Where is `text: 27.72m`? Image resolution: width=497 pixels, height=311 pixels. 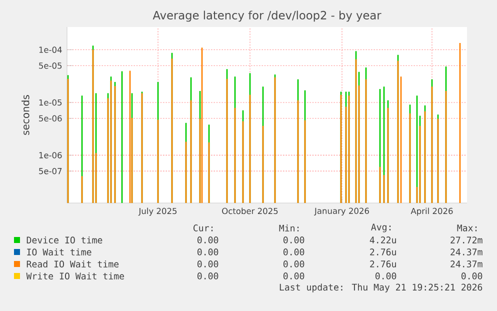
text: 27.72m is located at coordinates (466, 240).